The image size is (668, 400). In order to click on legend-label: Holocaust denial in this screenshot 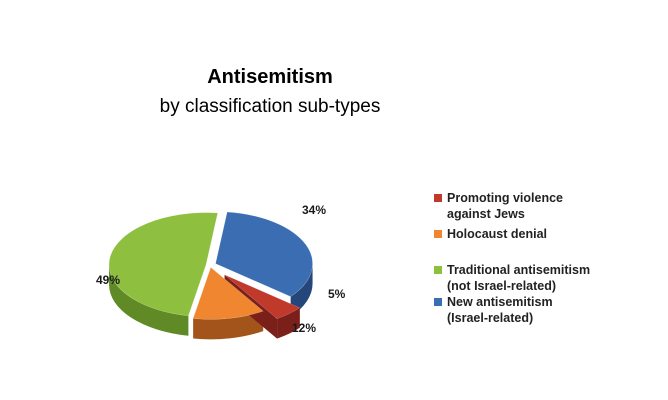, I will do `click(497, 234)`.